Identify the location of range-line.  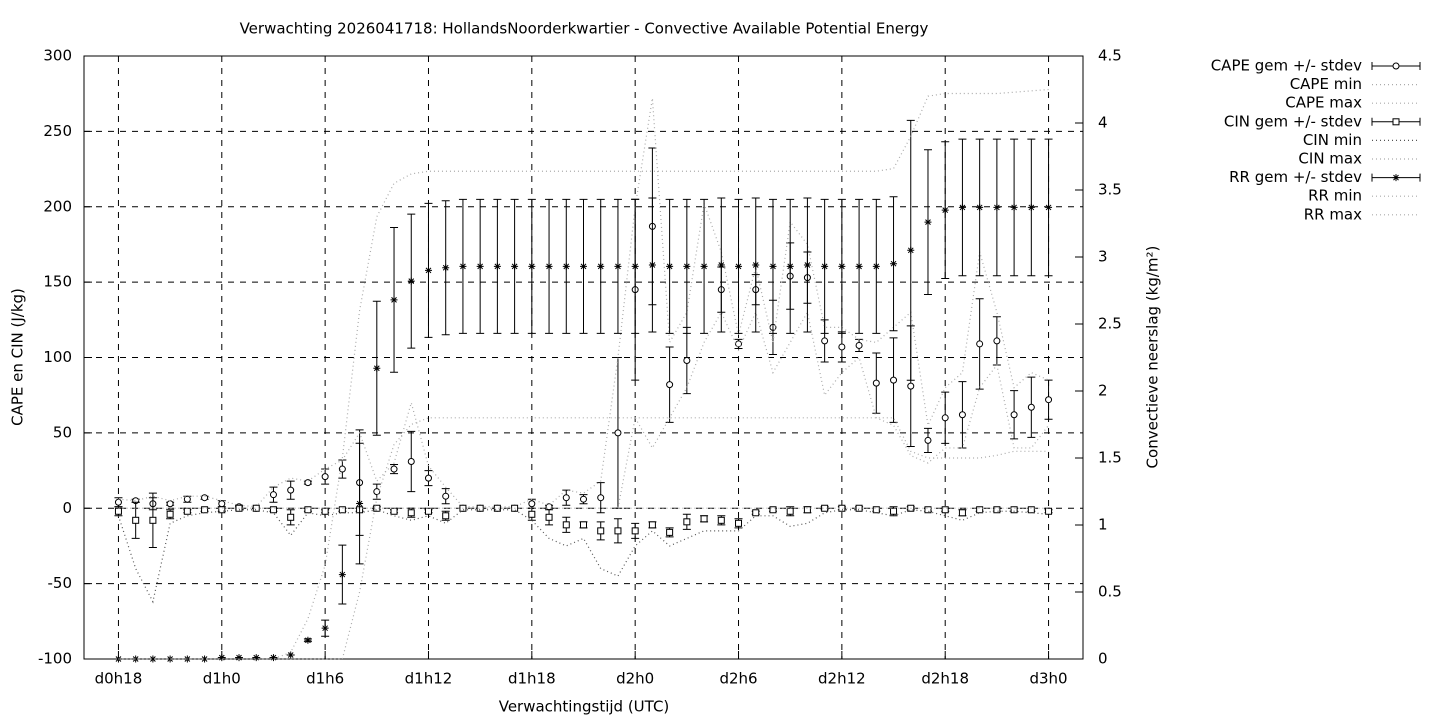
(583, 556).